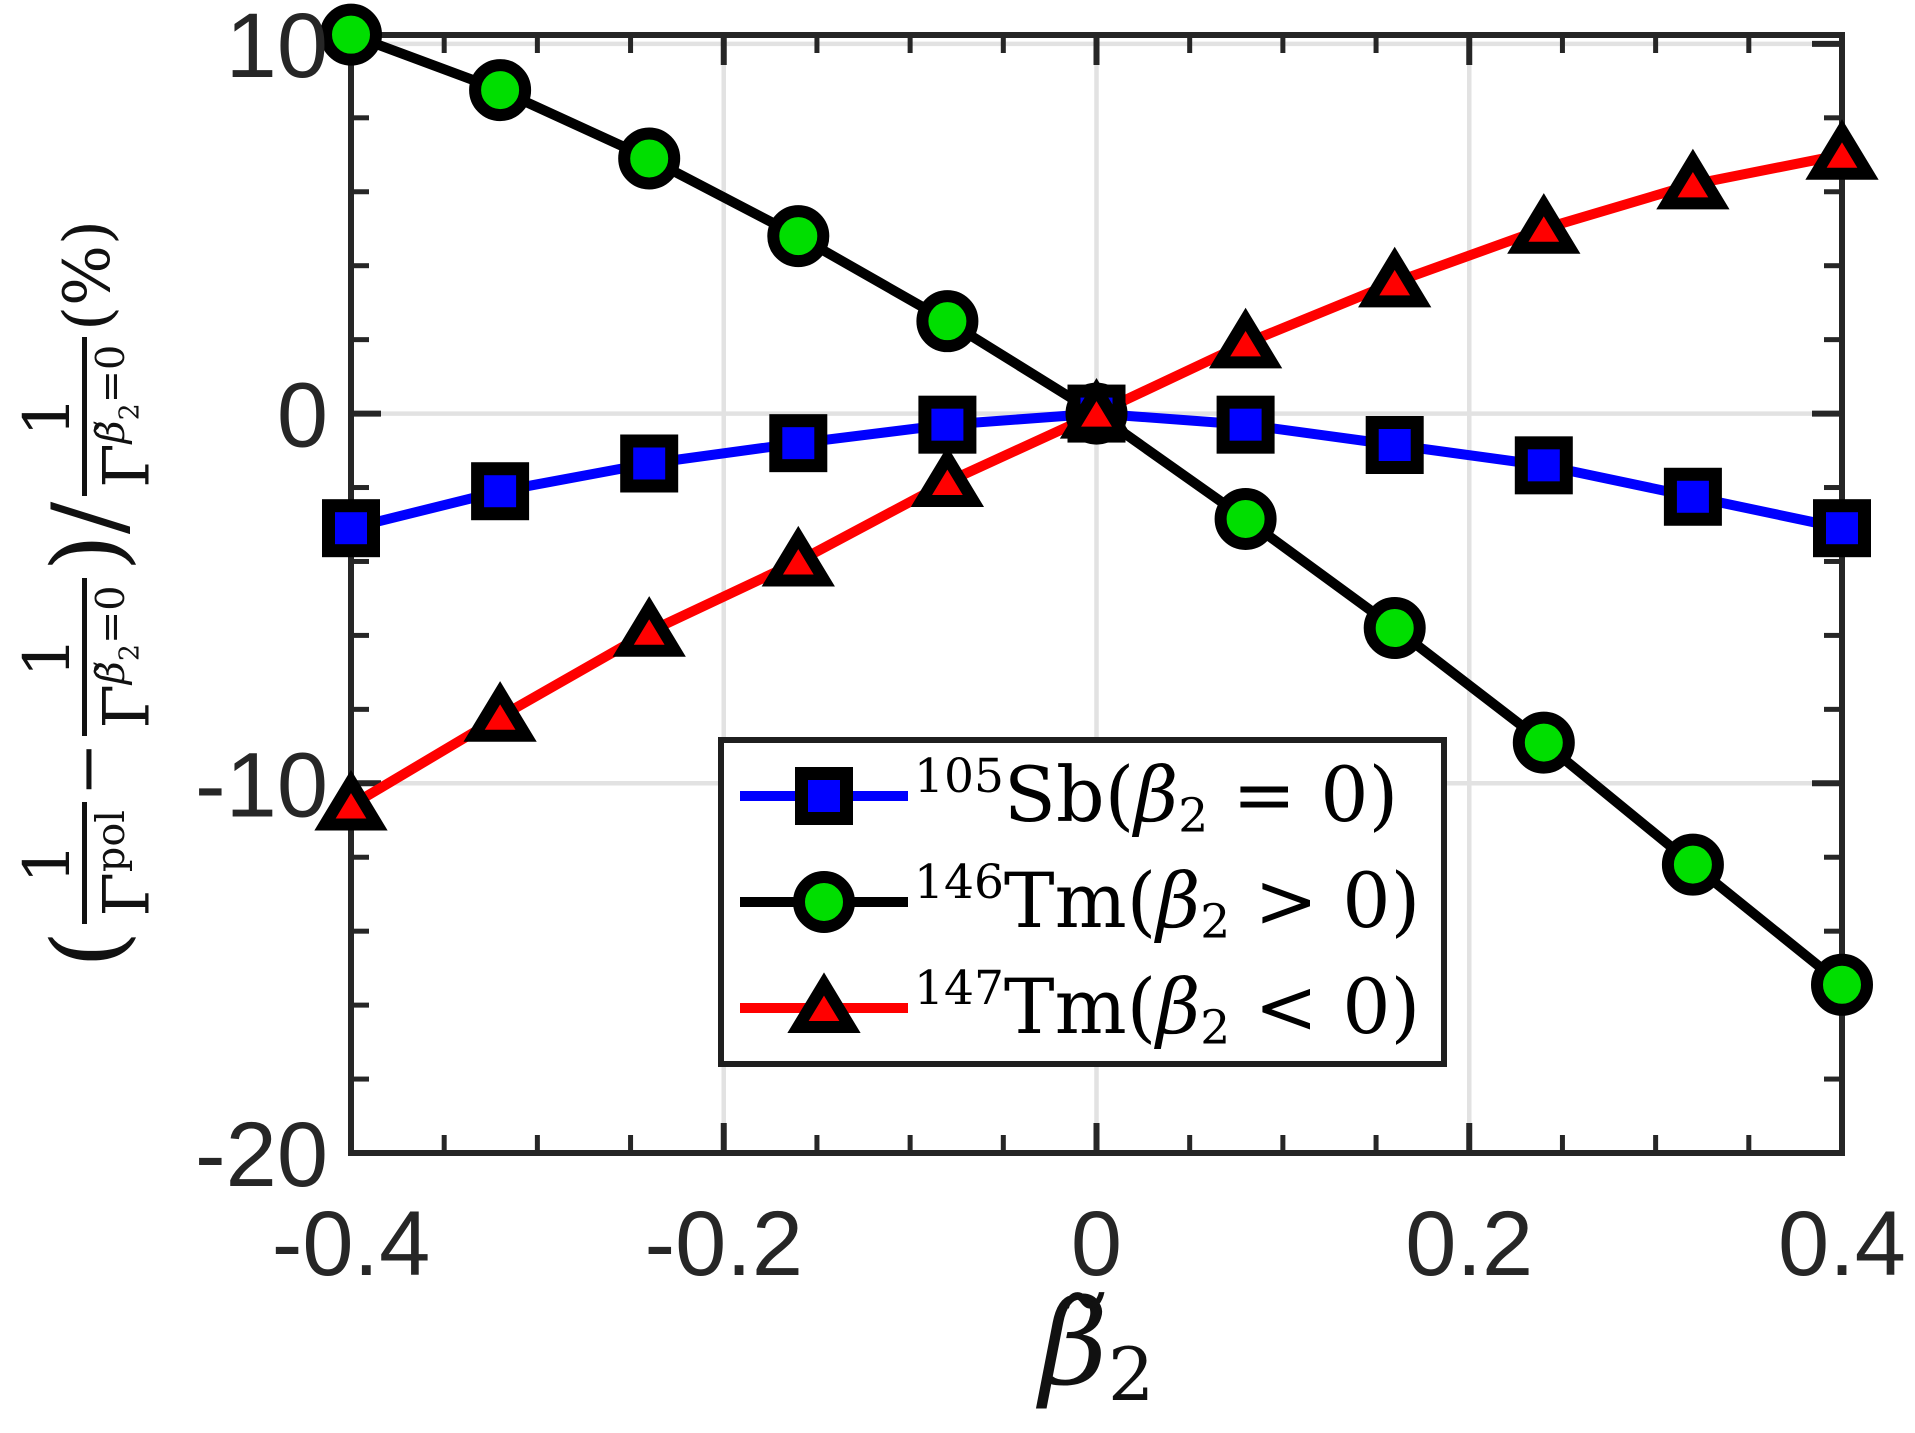  I want to click on fraction: 1 Γpol, so click(88, 863).